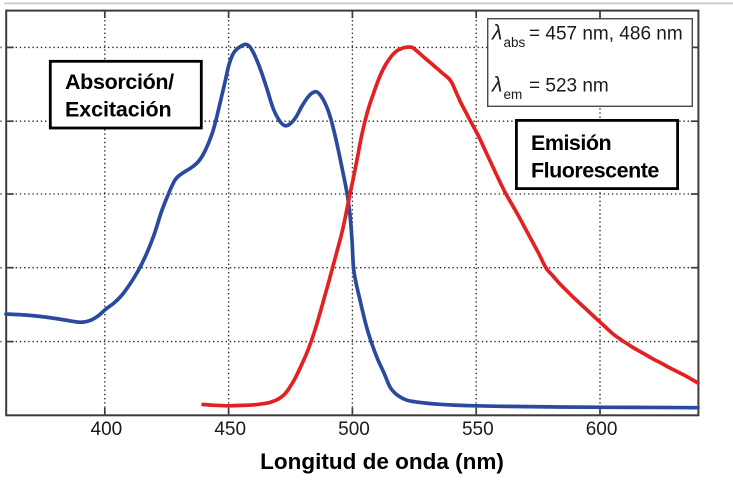 The width and height of the screenshot is (733, 482). I want to click on svg-text: 400, so click(107, 429).